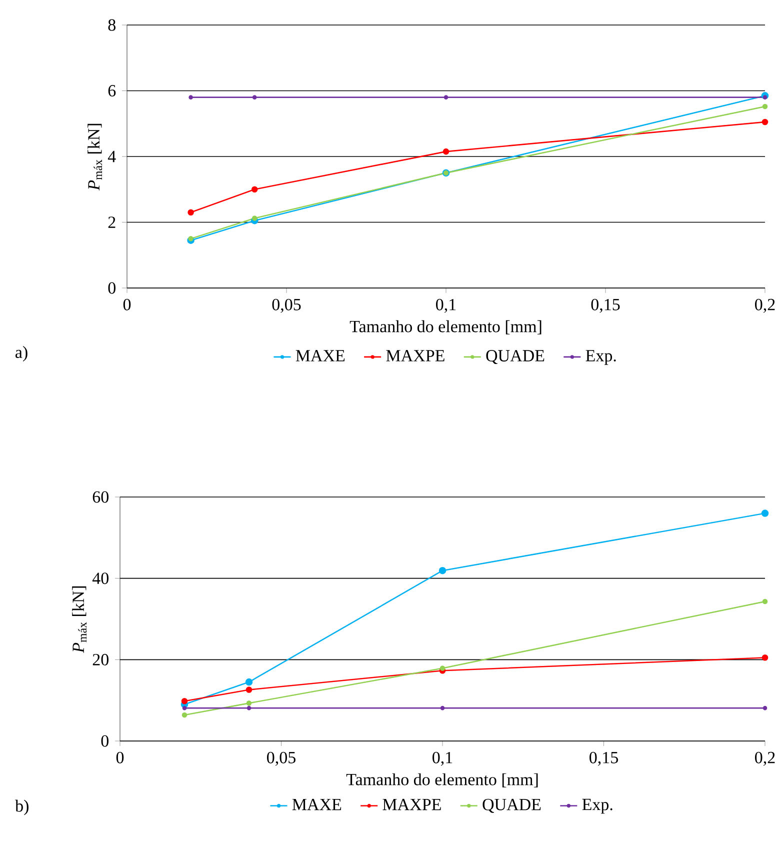 The width and height of the screenshot is (784, 854). I want to click on y-tick-label: 40, so click(100, 578).